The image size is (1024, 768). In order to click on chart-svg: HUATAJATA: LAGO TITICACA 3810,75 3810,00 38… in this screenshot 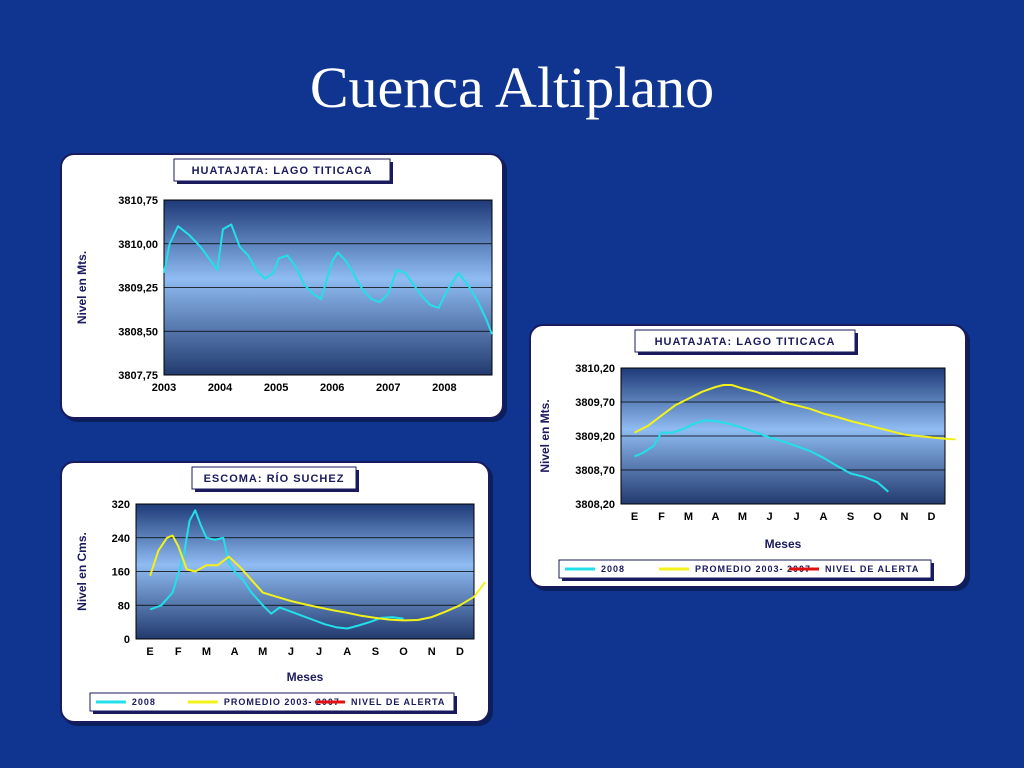, I will do `click(284, 276)`.